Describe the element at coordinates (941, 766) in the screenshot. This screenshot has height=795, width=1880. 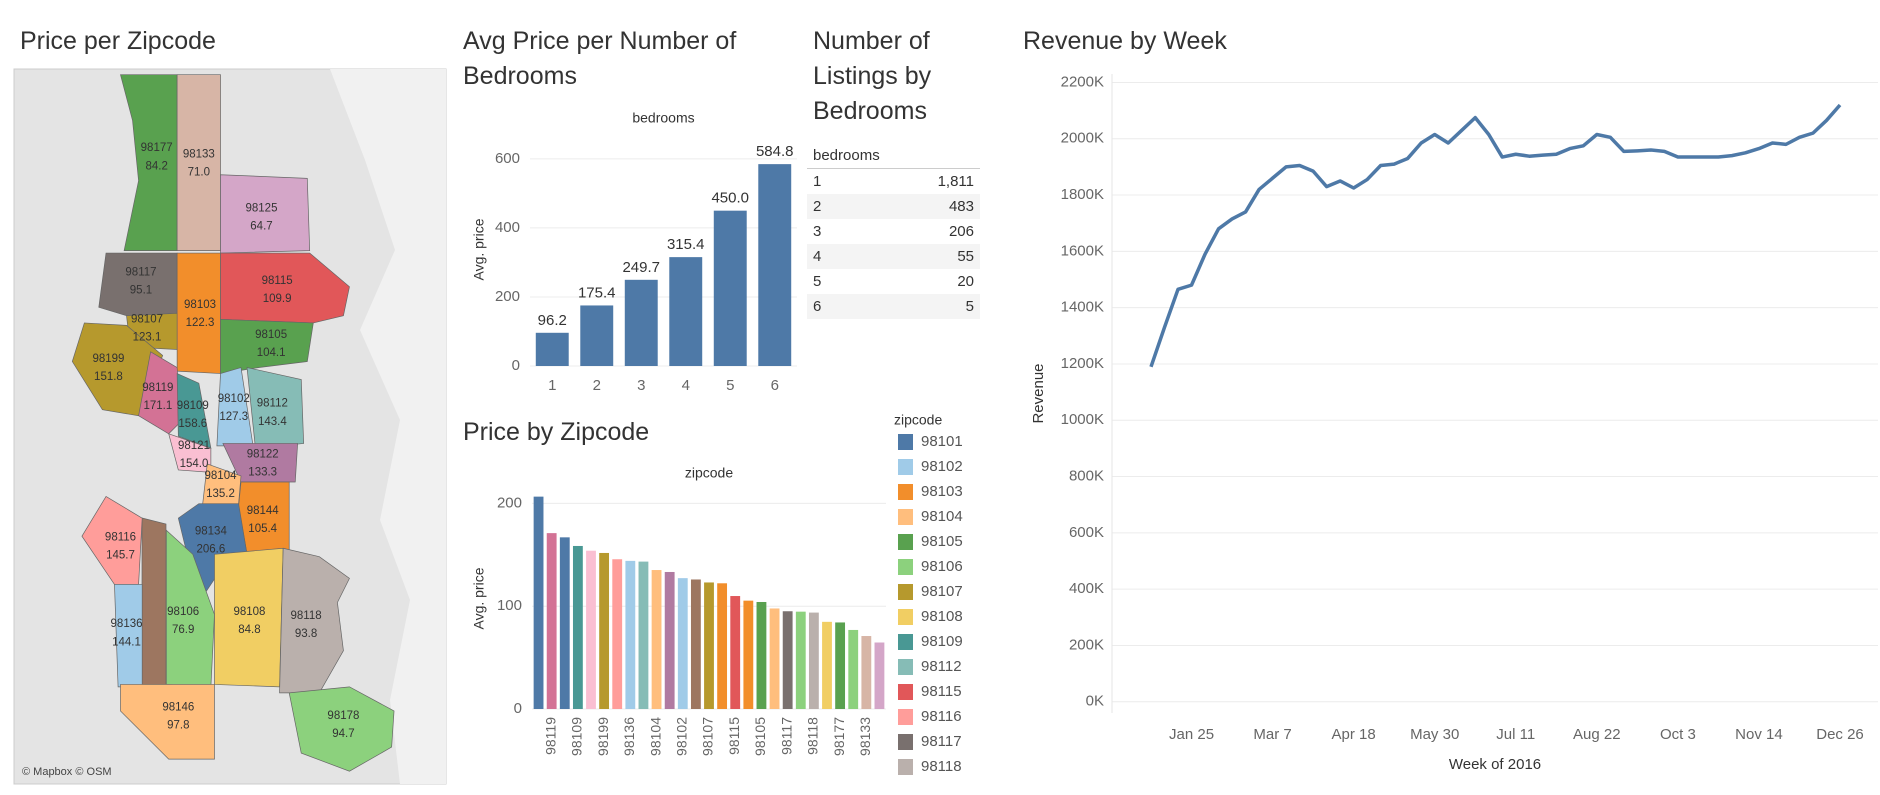
I see `legend-label: 98118` at that location.